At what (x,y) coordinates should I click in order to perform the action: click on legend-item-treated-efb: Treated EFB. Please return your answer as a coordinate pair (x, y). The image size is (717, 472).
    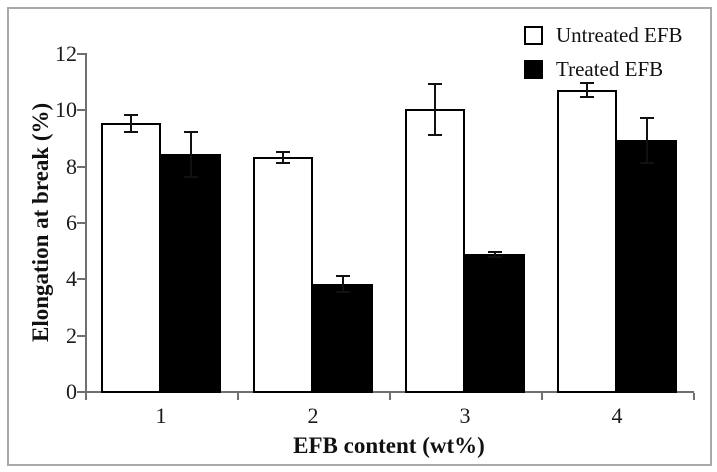
    Looking at the image, I should click on (603, 69).